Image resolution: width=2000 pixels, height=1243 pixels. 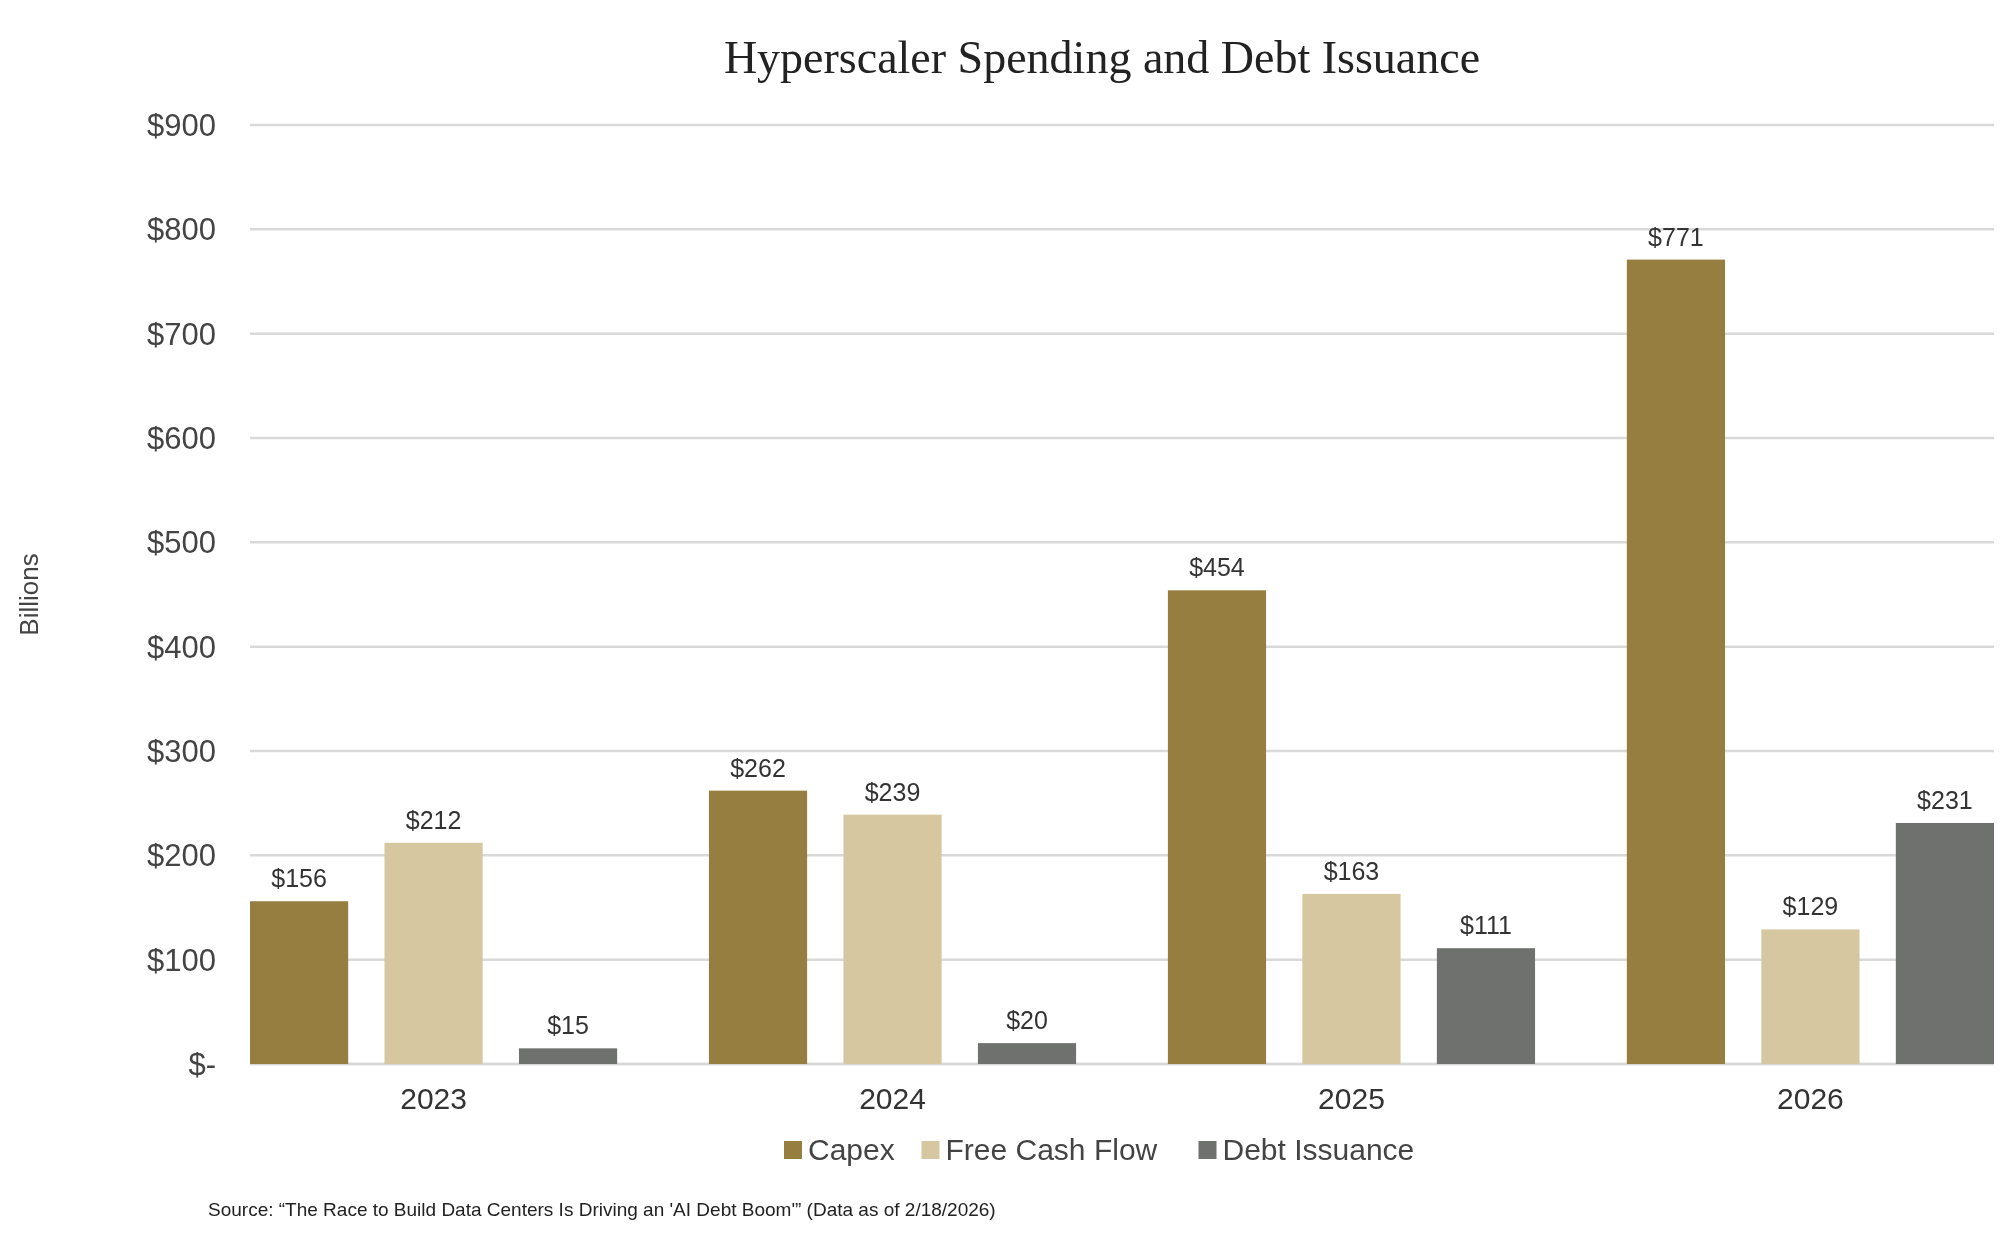 I want to click on data-label: $262, so click(x=758, y=767).